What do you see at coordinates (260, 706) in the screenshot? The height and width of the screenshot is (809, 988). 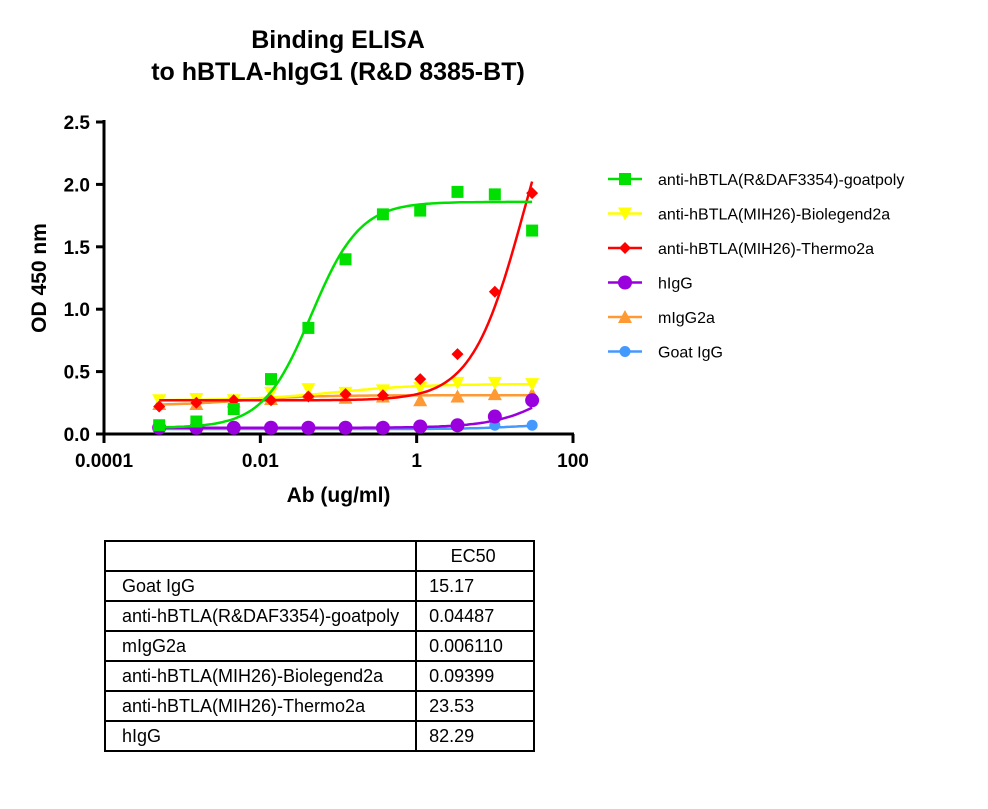 I see `table-cell: anti-hBTLA(MIH26)-Thermo2a` at bounding box center [260, 706].